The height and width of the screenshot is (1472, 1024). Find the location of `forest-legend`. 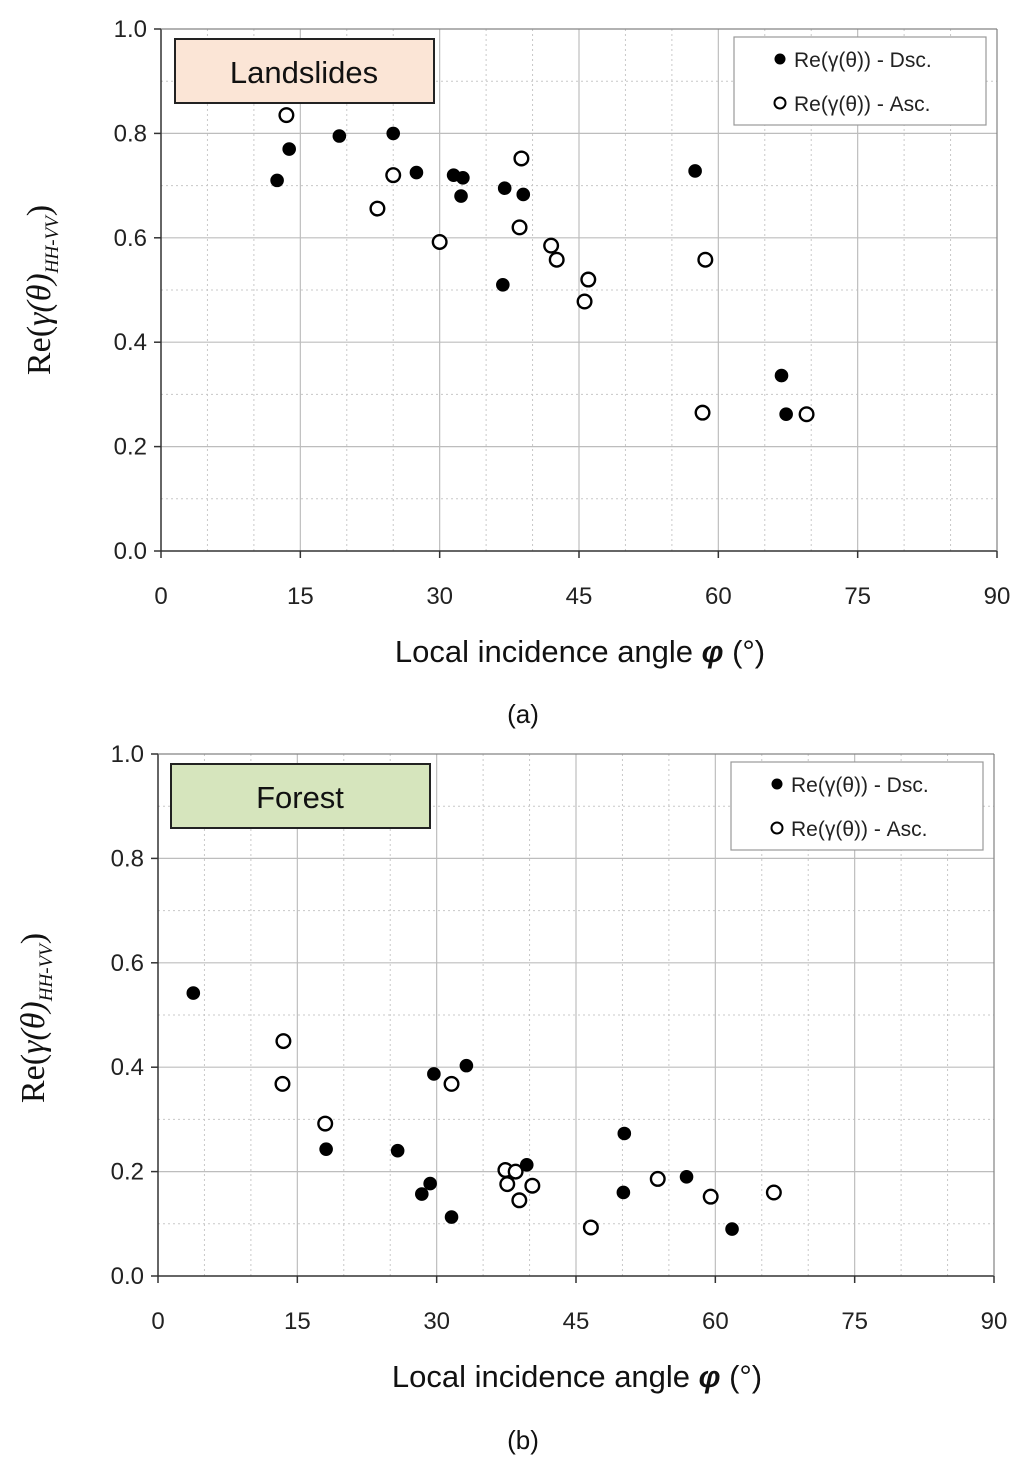

forest-legend is located at coordinates (857, 806).